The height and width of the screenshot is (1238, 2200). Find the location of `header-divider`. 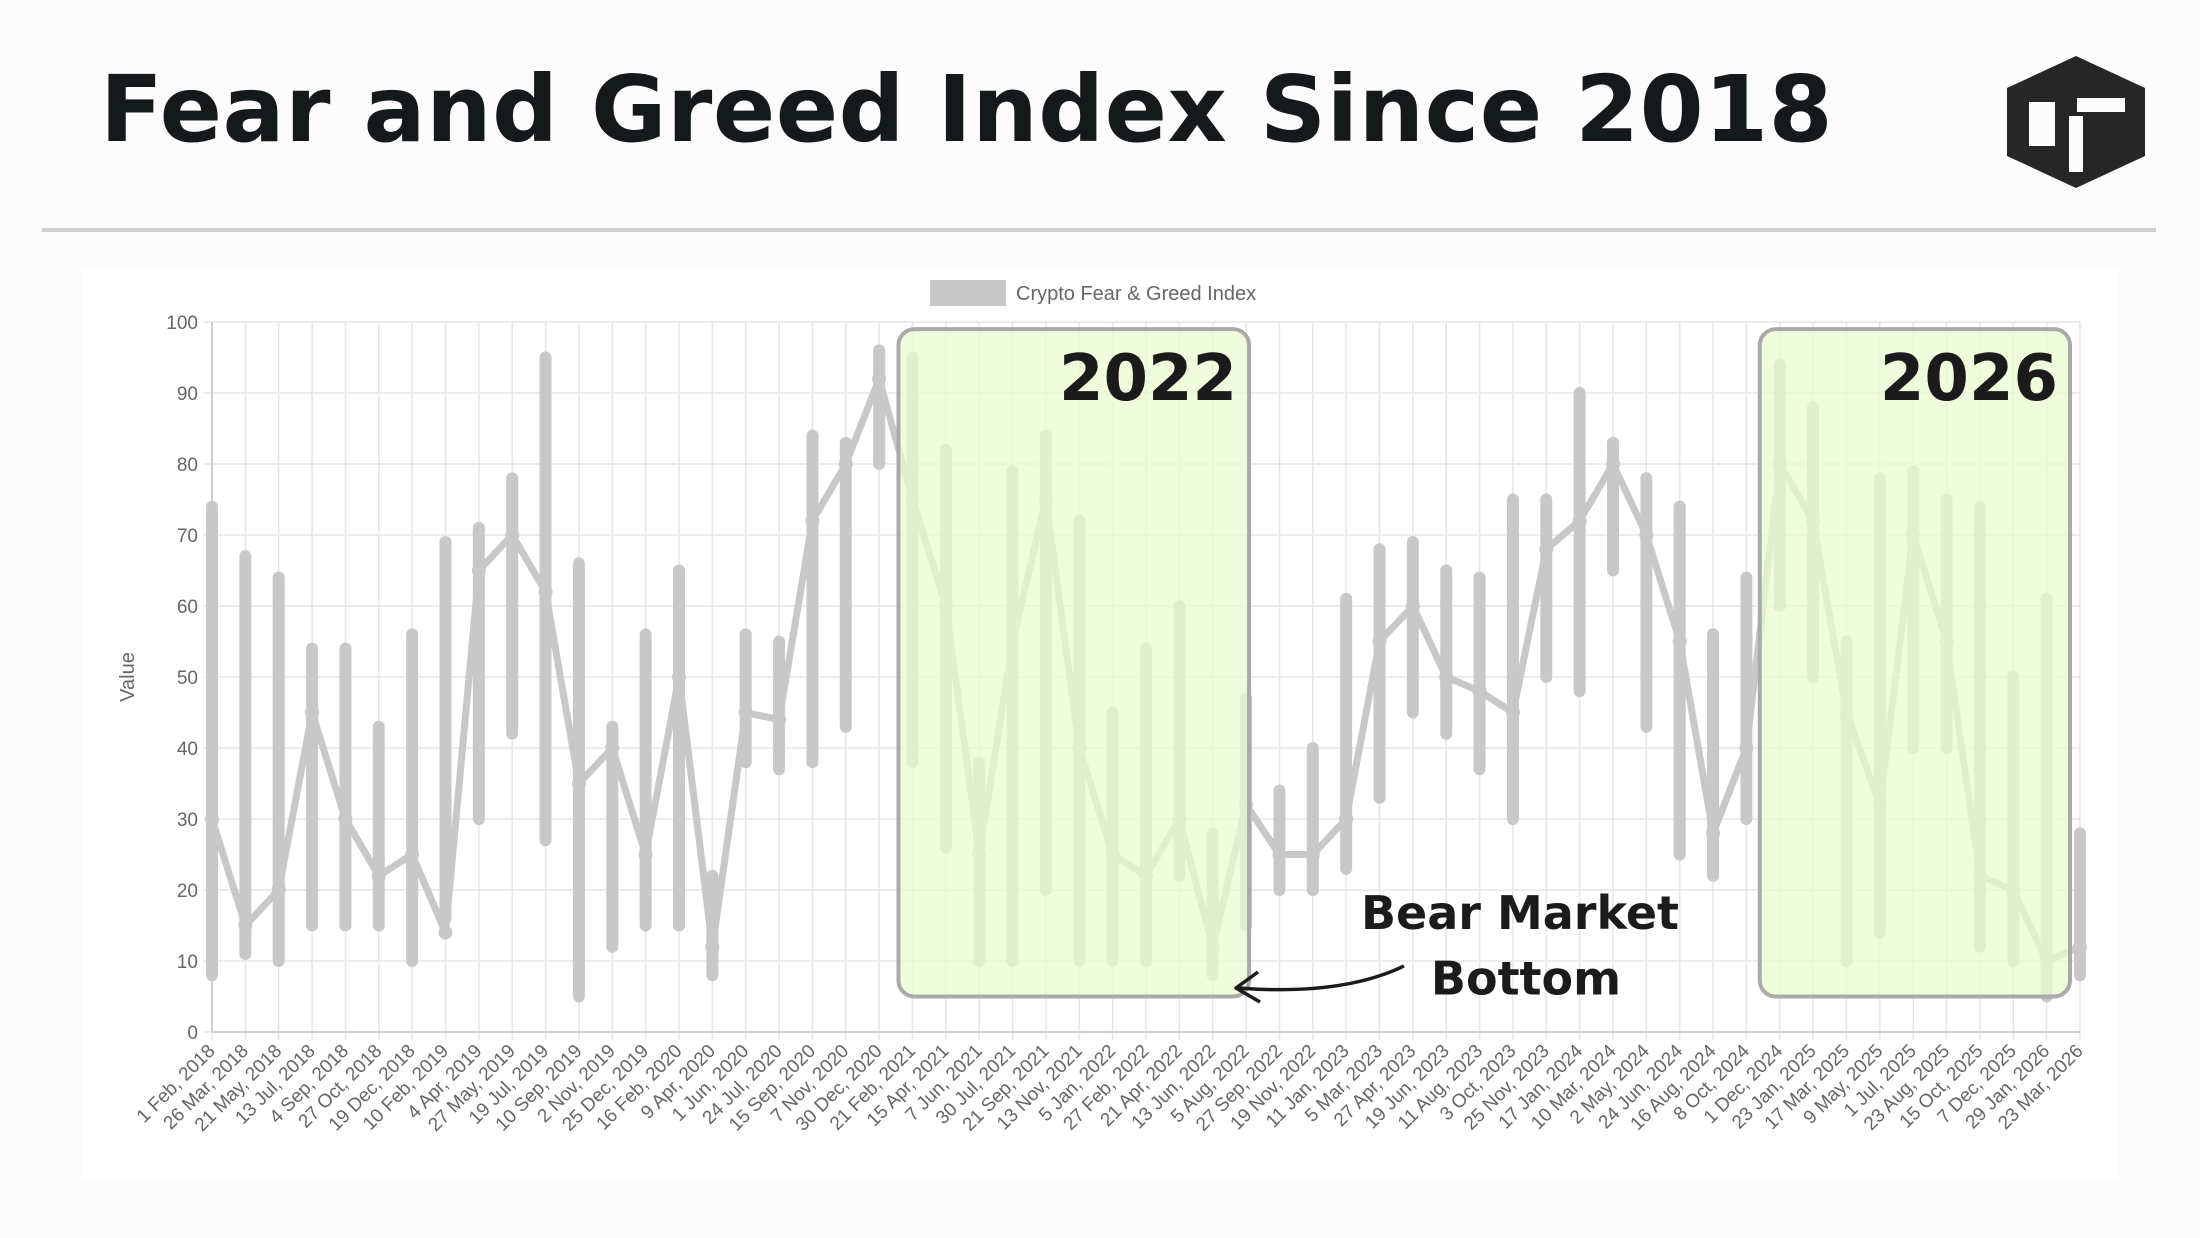

header-divider is located at coordinates (1099, 230).